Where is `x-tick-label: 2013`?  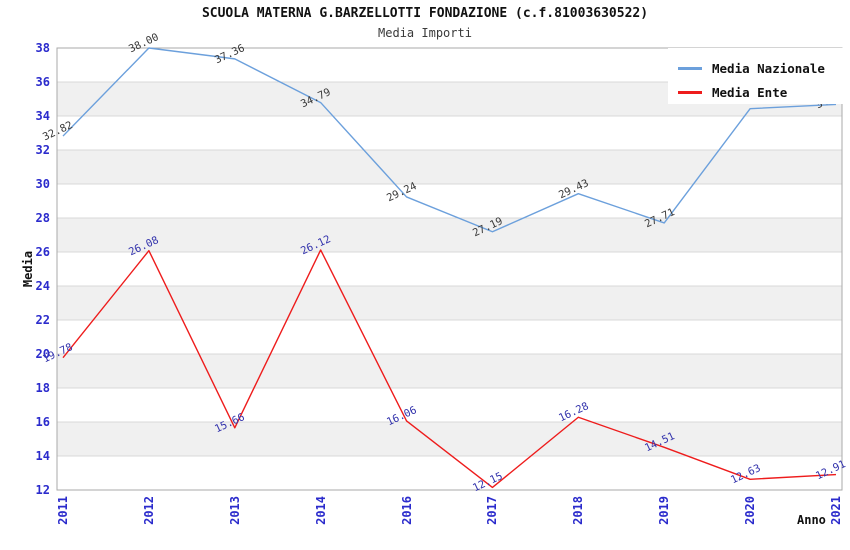 x-tick-label: 2013 is located at coordinates (234, 510).